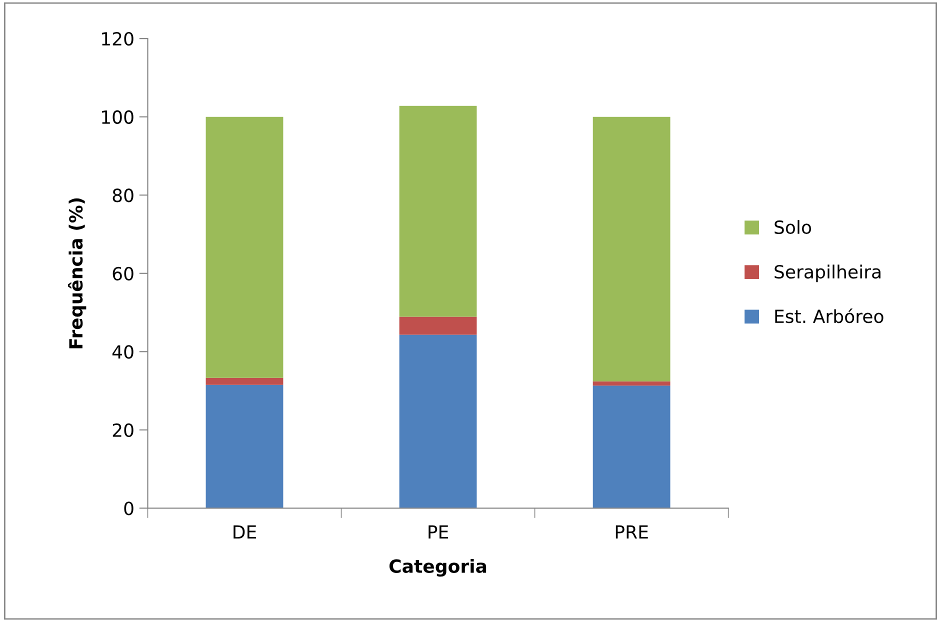  Describe the element at coordinates (438, 532) in the screenshot. I see `x-tick-label: PE` at that location.